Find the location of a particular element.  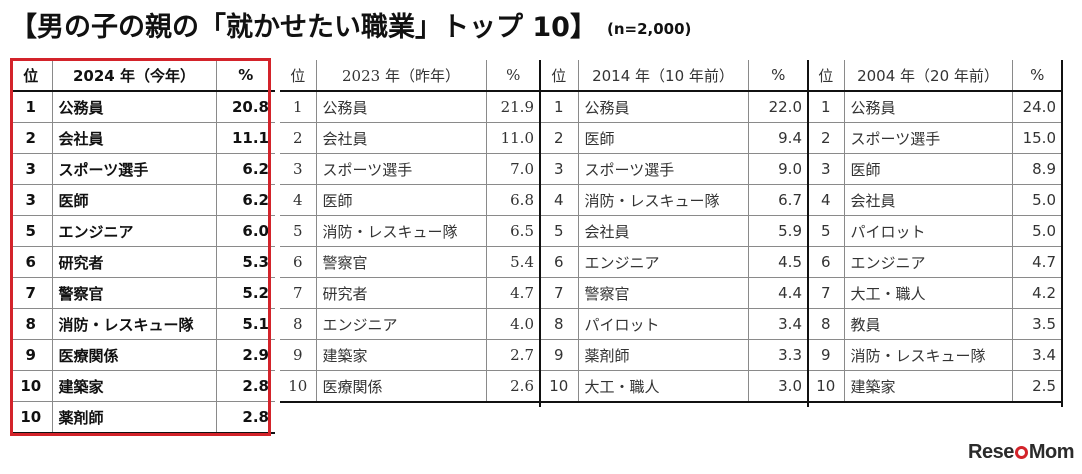

table-row: 2 会社員 11.0 is located at coordinates (410, 138).